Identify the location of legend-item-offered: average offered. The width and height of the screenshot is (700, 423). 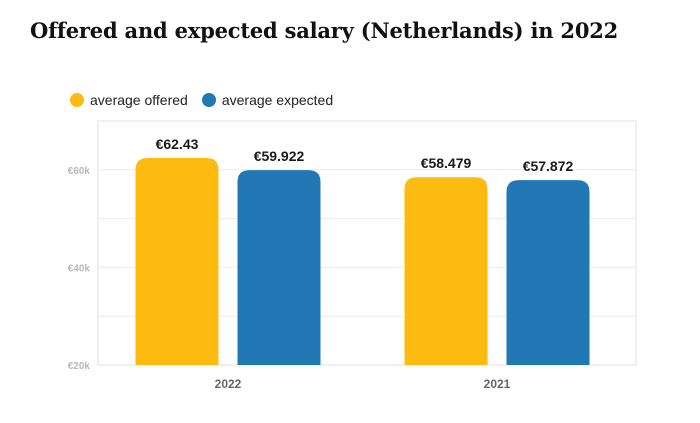
(129, 100).